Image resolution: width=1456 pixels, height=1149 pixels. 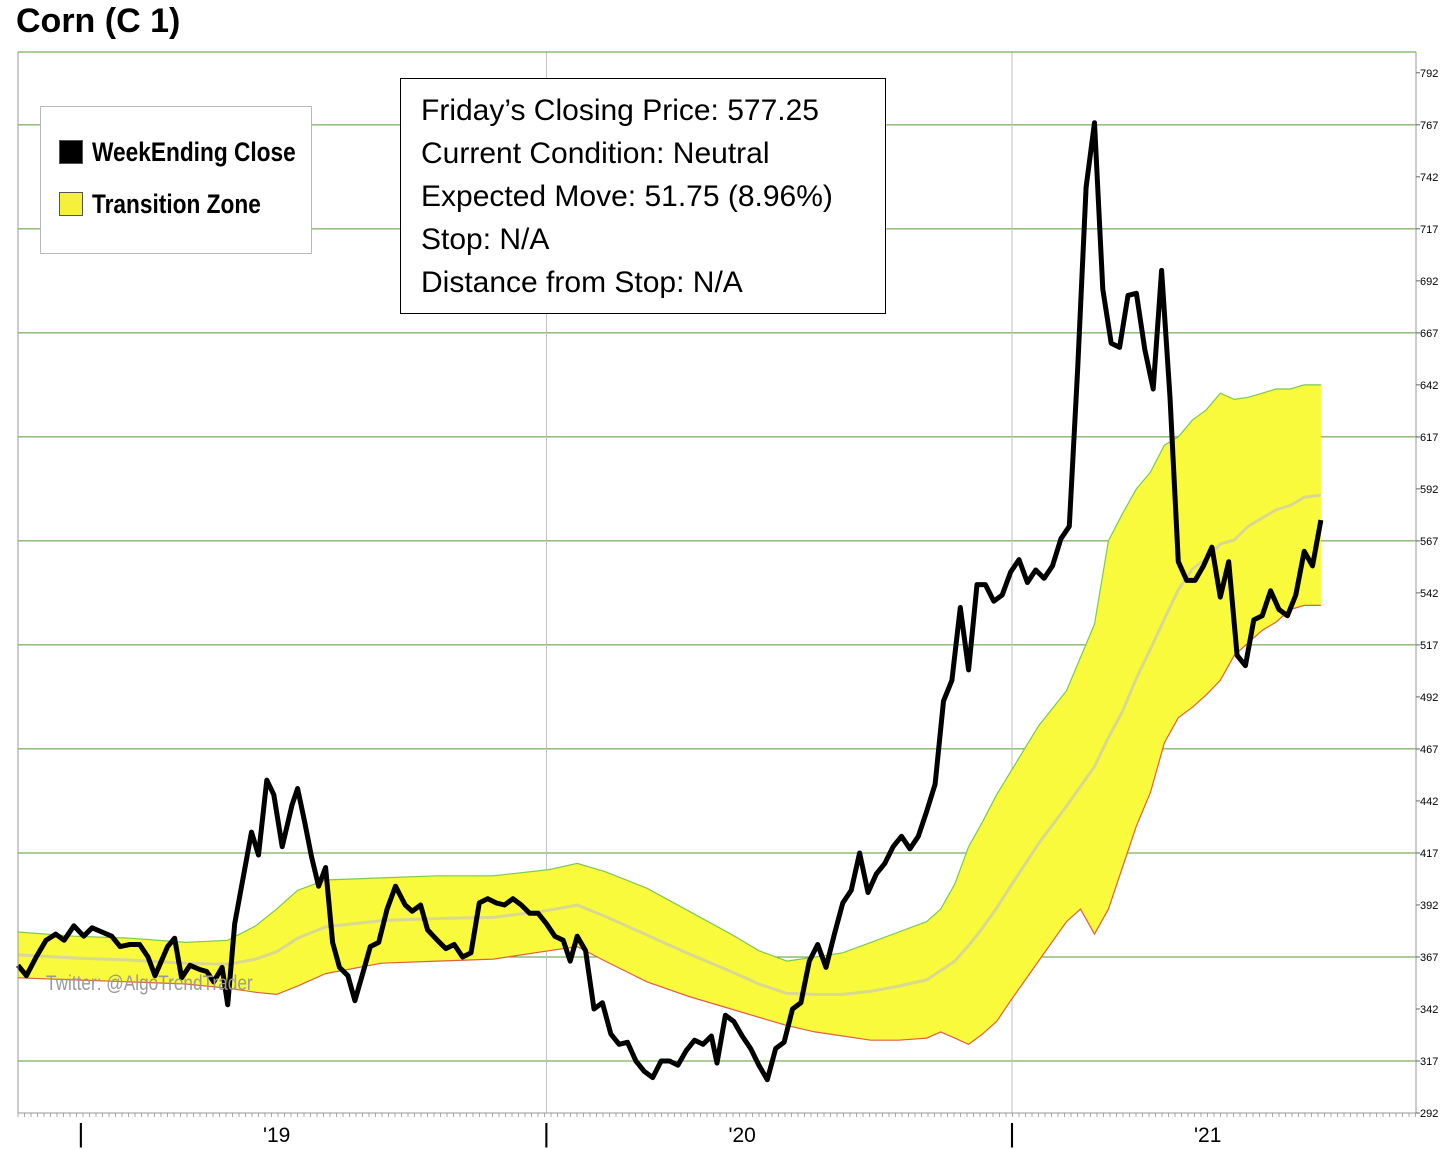 I want to click on legend-item-close: WeekEnding Close, so click(x=197, y=152).